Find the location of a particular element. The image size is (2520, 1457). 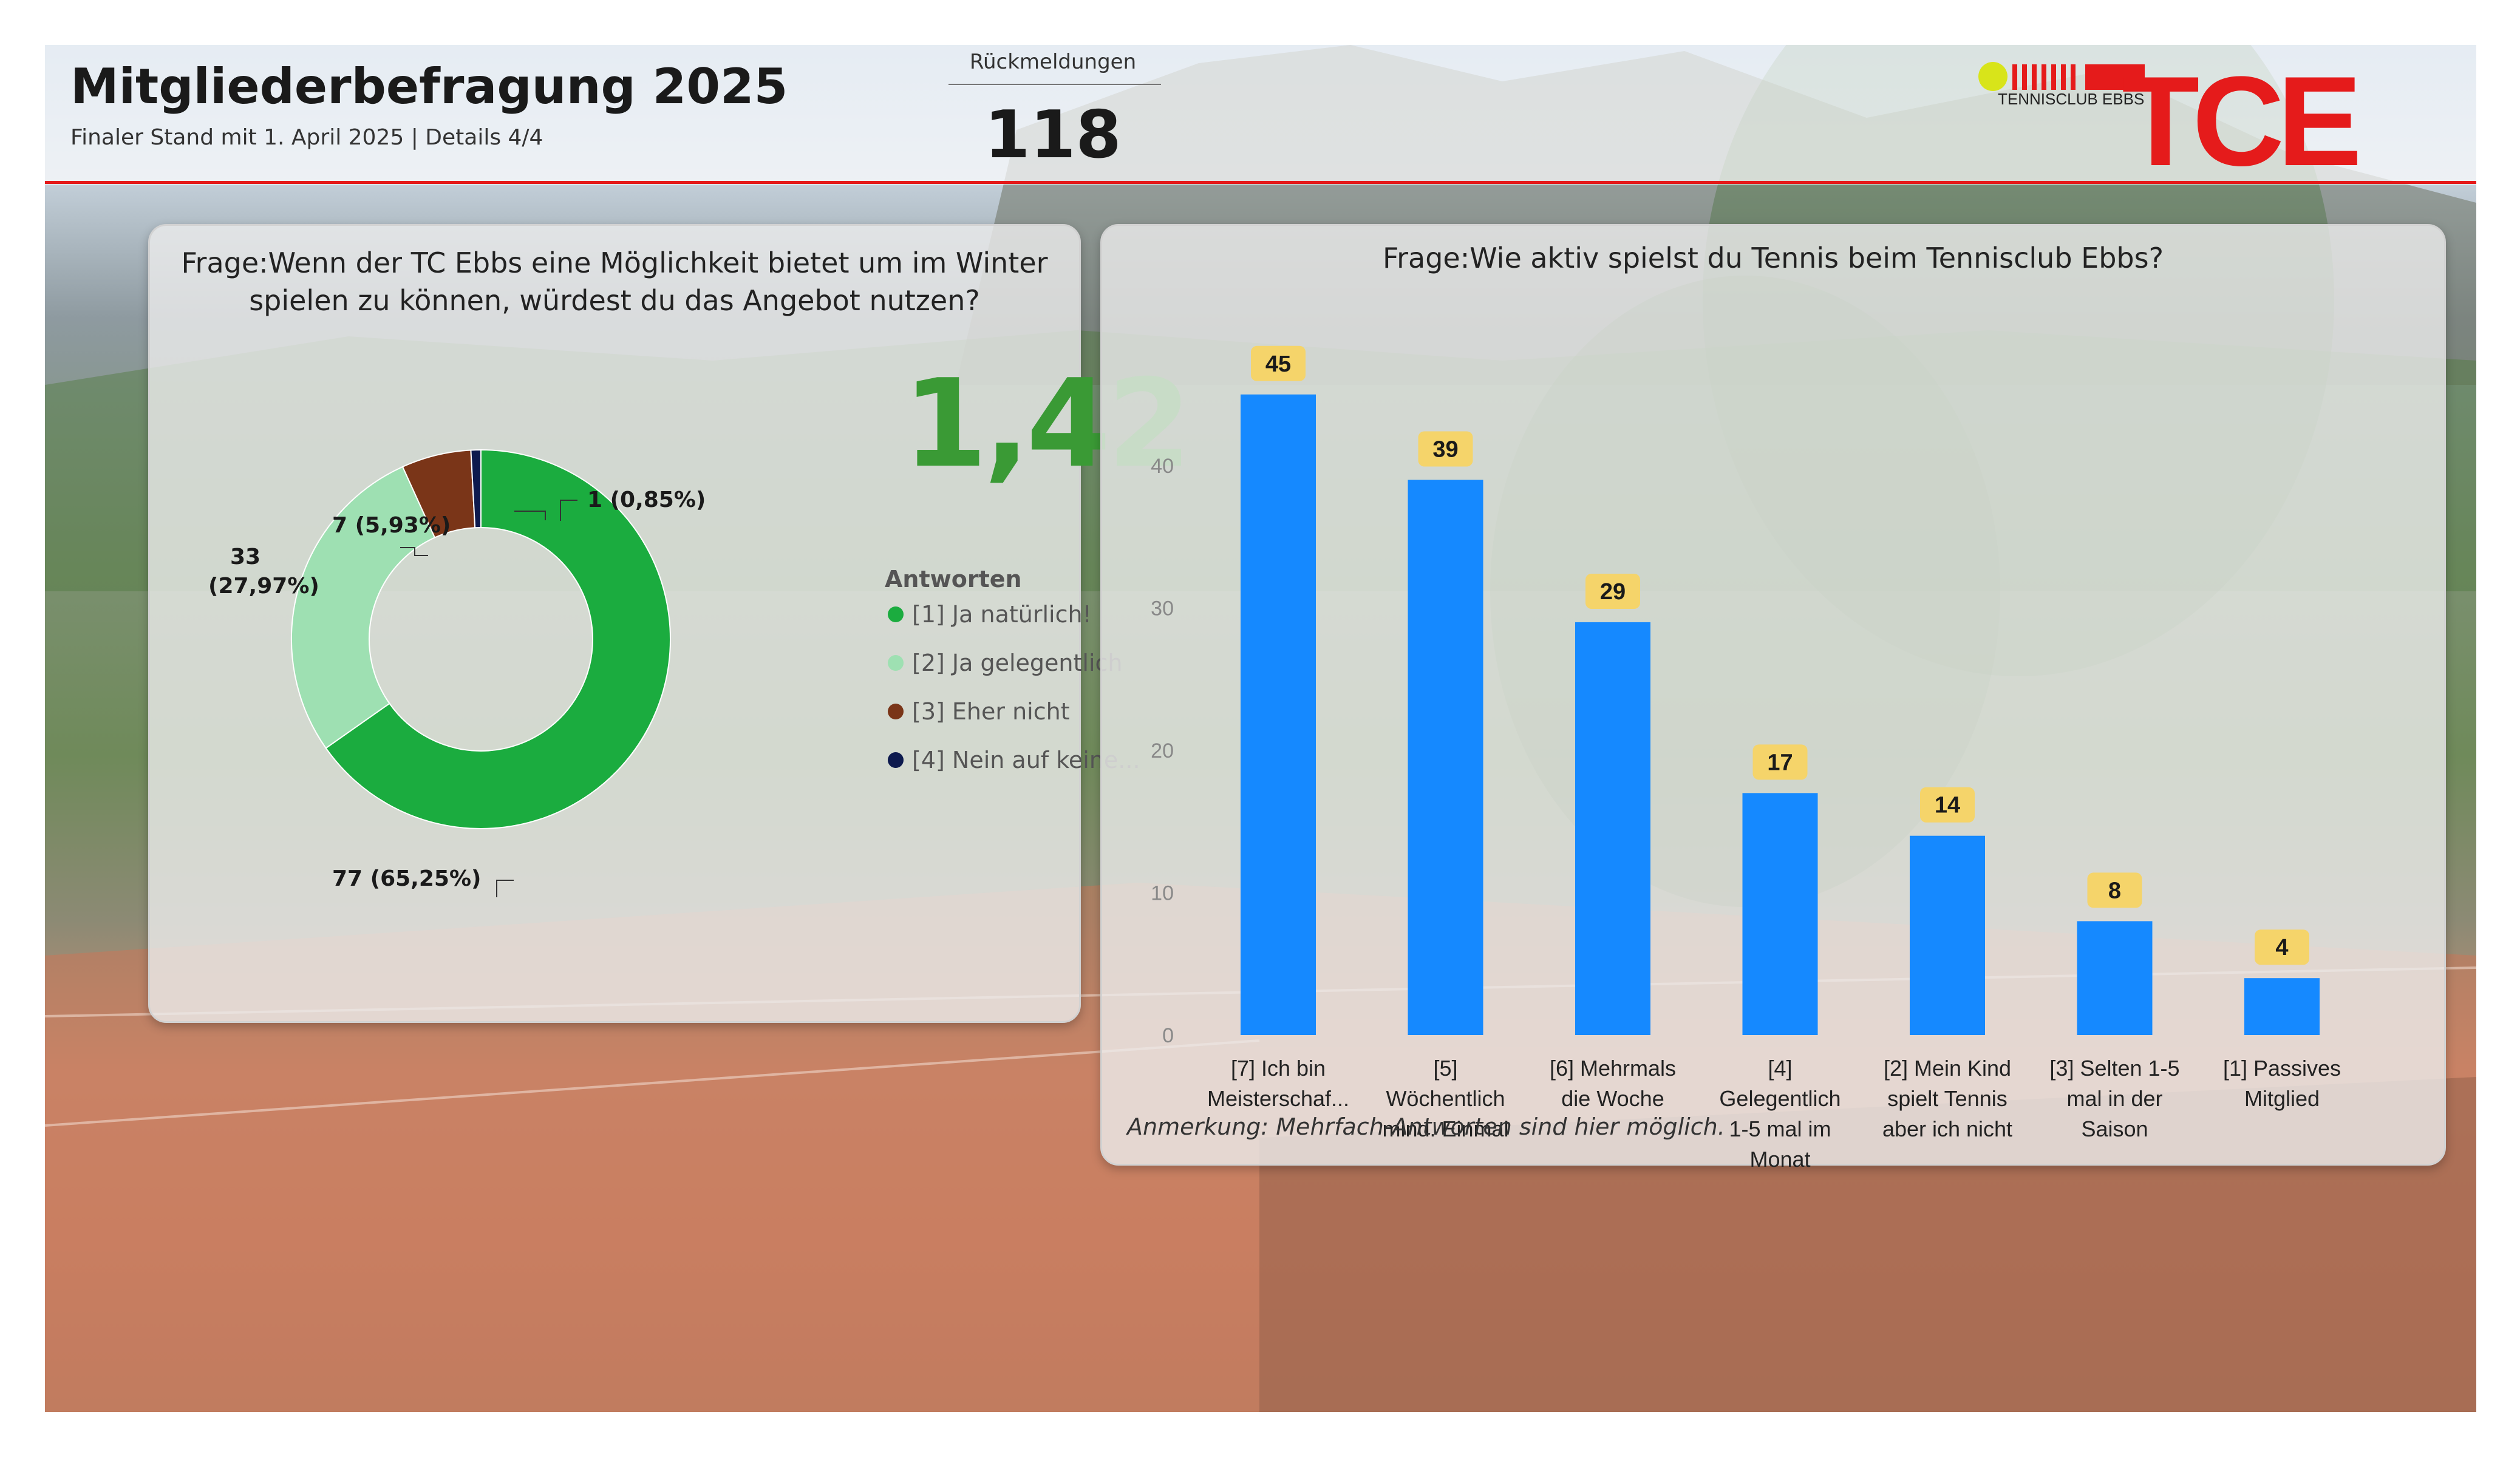

data-label: 8 is located at coordinates (2114, 890).